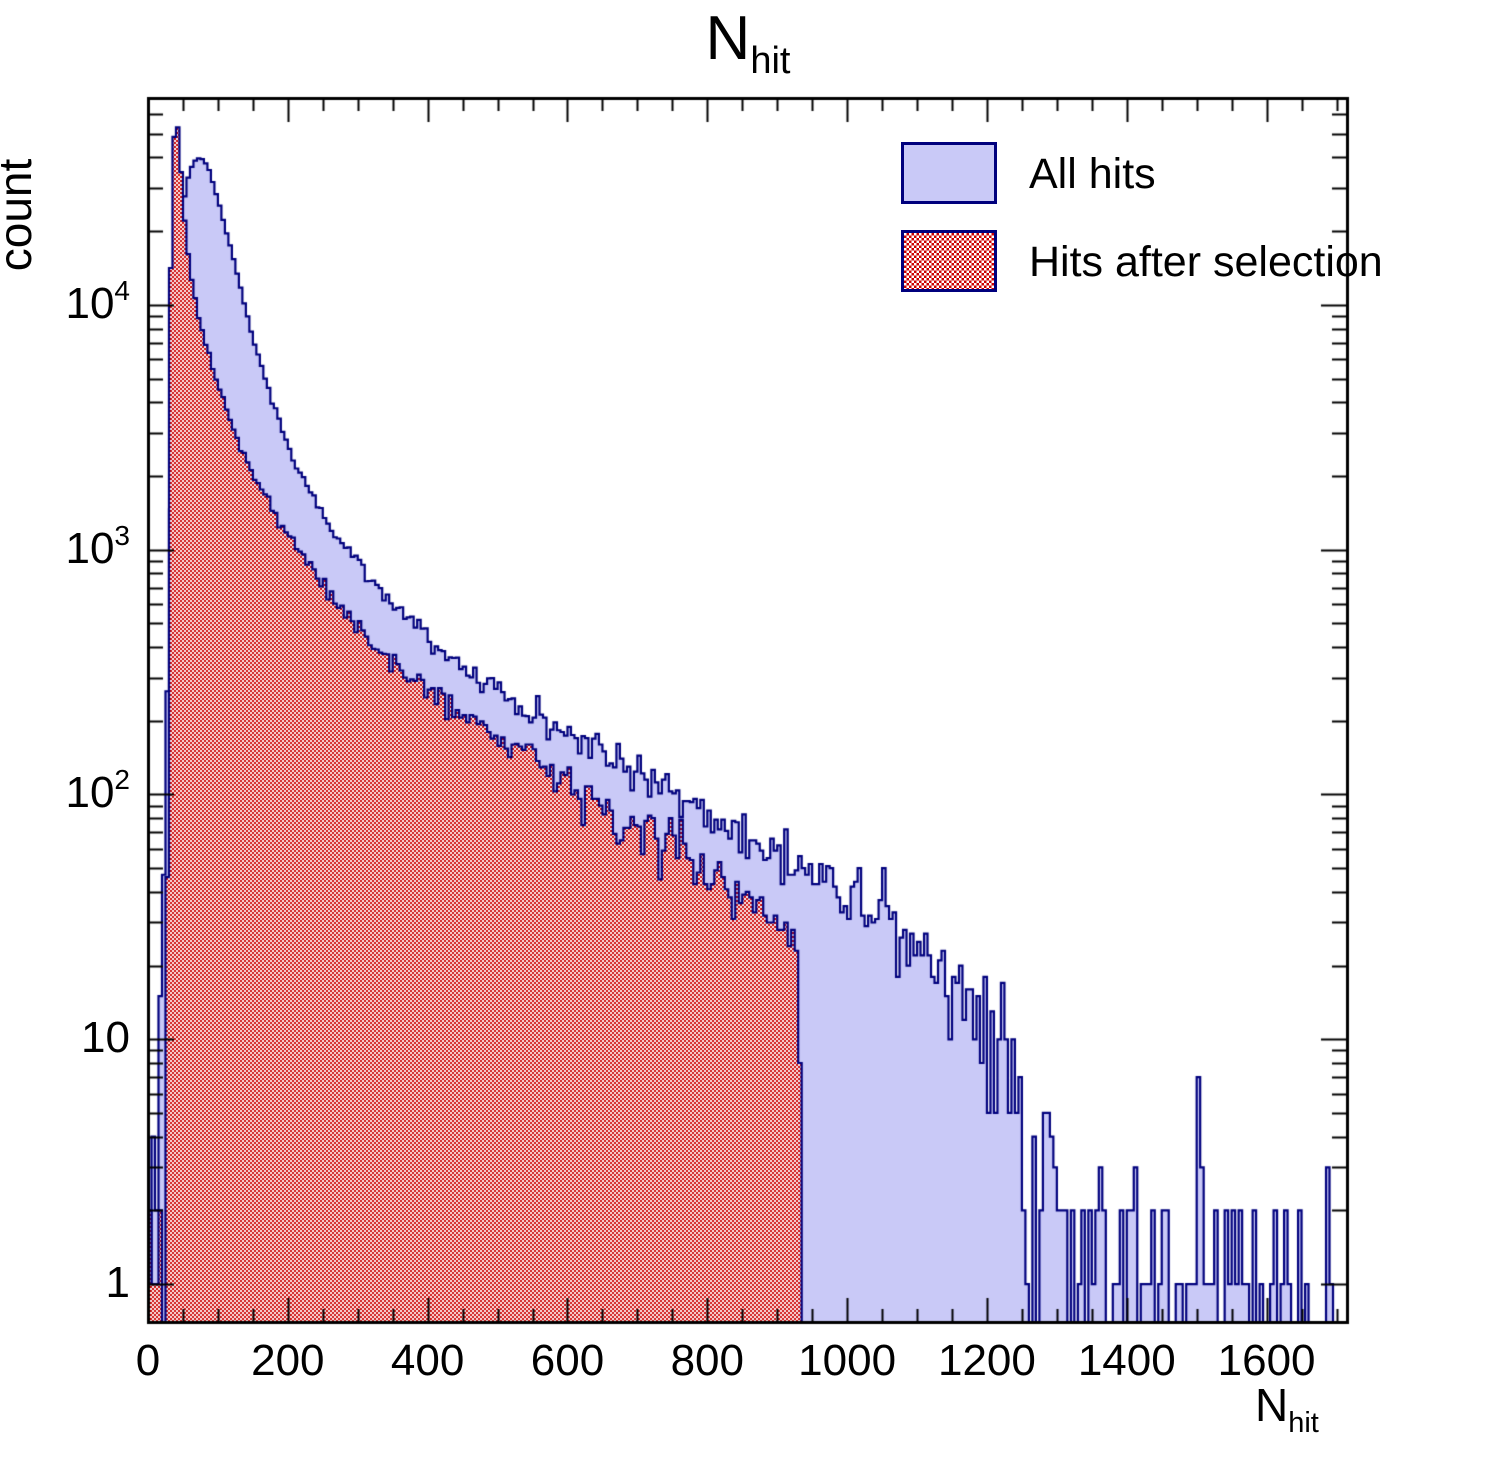 This screenshot has height=1472, width=1496. I want to click on x-tick-label: 1000, so click(847, 1360).